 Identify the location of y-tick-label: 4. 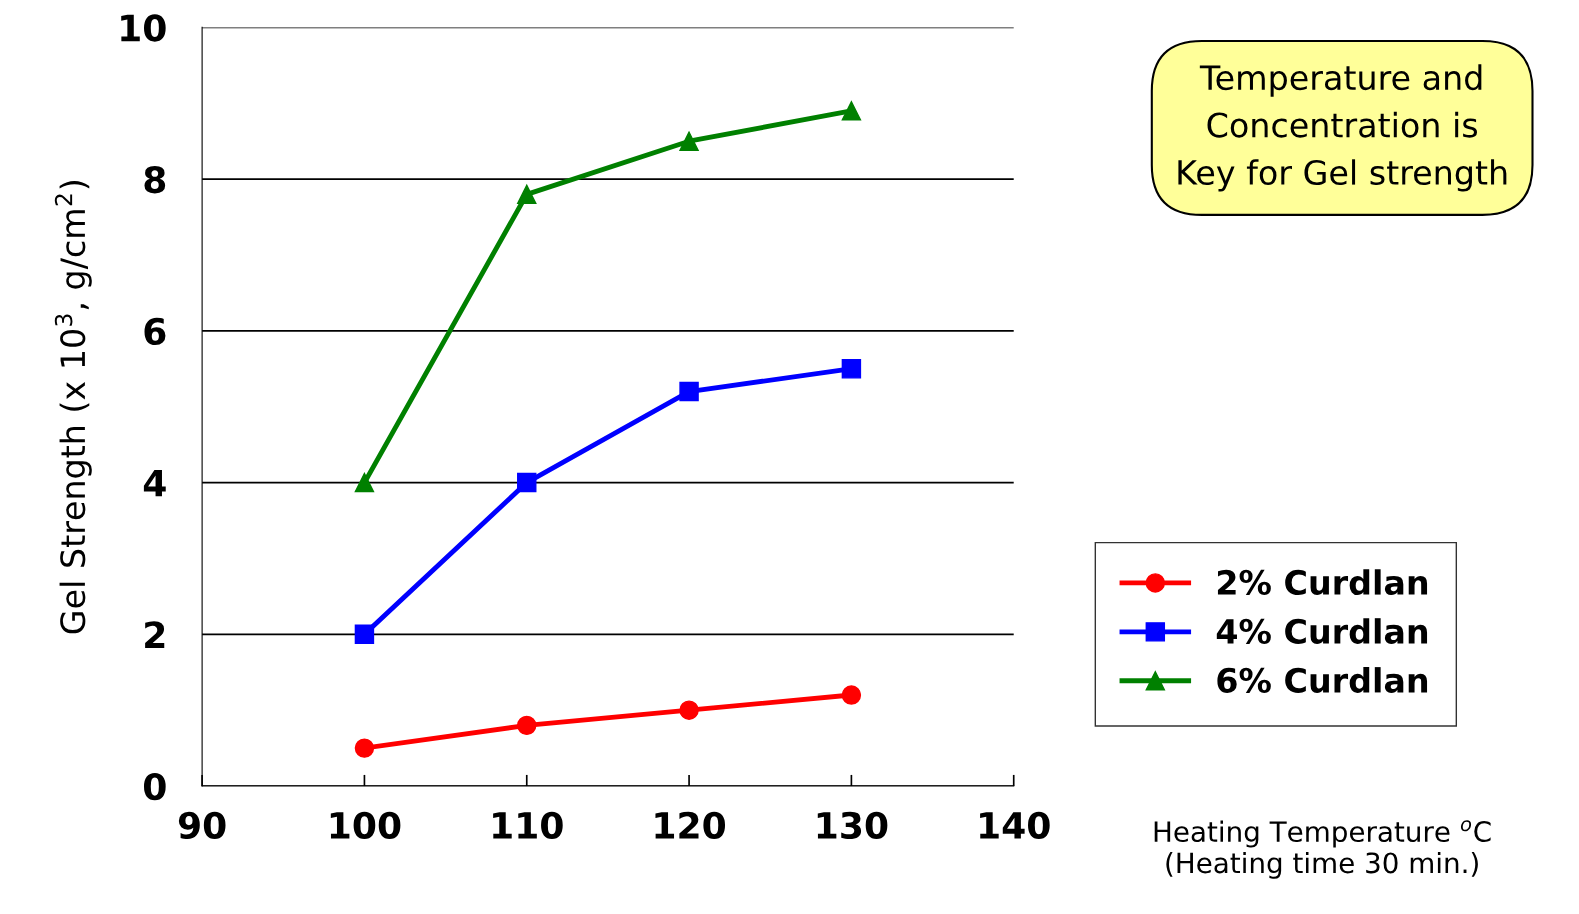
(154, 483).